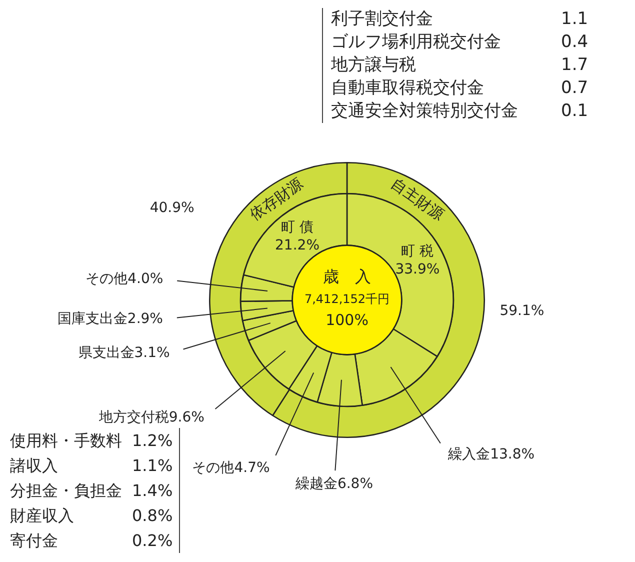  What do you see at coordinates (91, 491) in the screenshot?
I see `text: 分担金・負担金 1.4%` at bounding box center [91, 491].